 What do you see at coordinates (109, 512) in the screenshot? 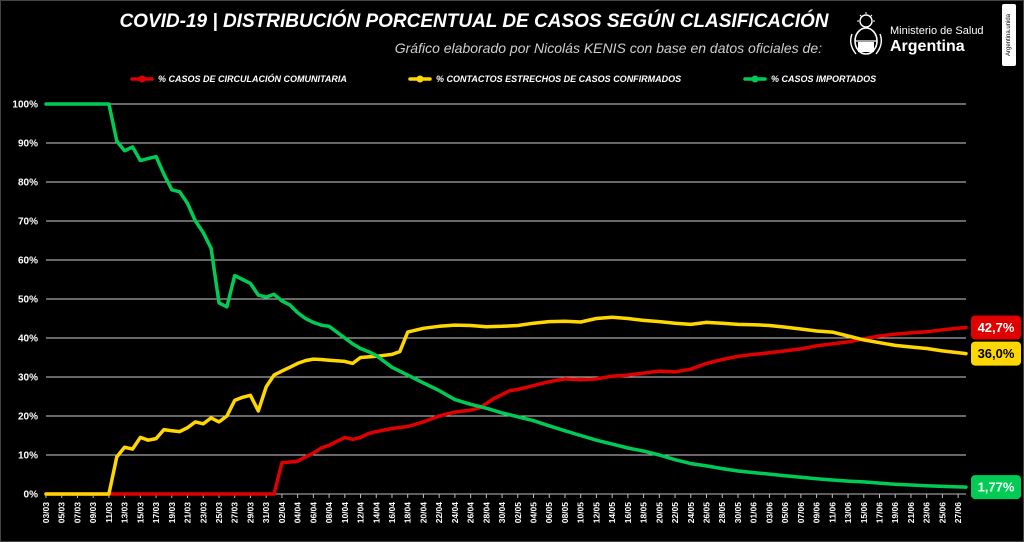
I see `x-tick-label: 11/03` at bounding box center [109, 512].